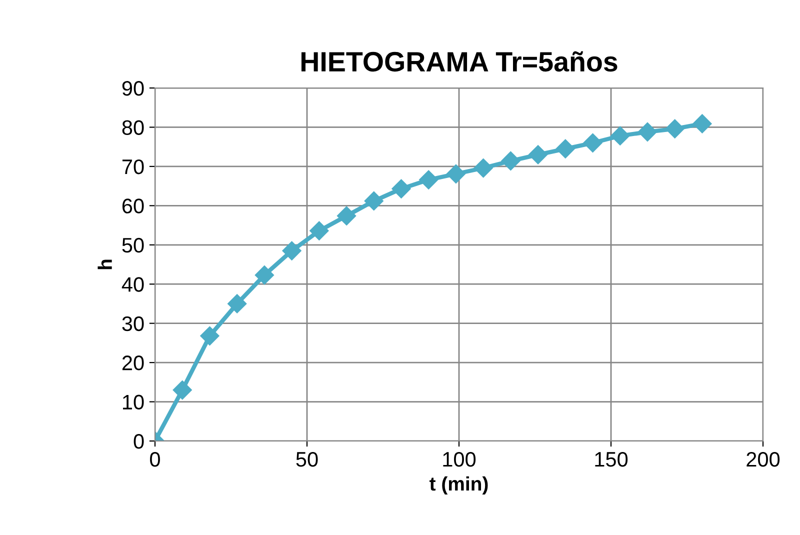 This screenshot has height=535, width=800. Describe the element at coordinates (133, 363) in the screenshot. I see `y-tick-label: 20` at that location.